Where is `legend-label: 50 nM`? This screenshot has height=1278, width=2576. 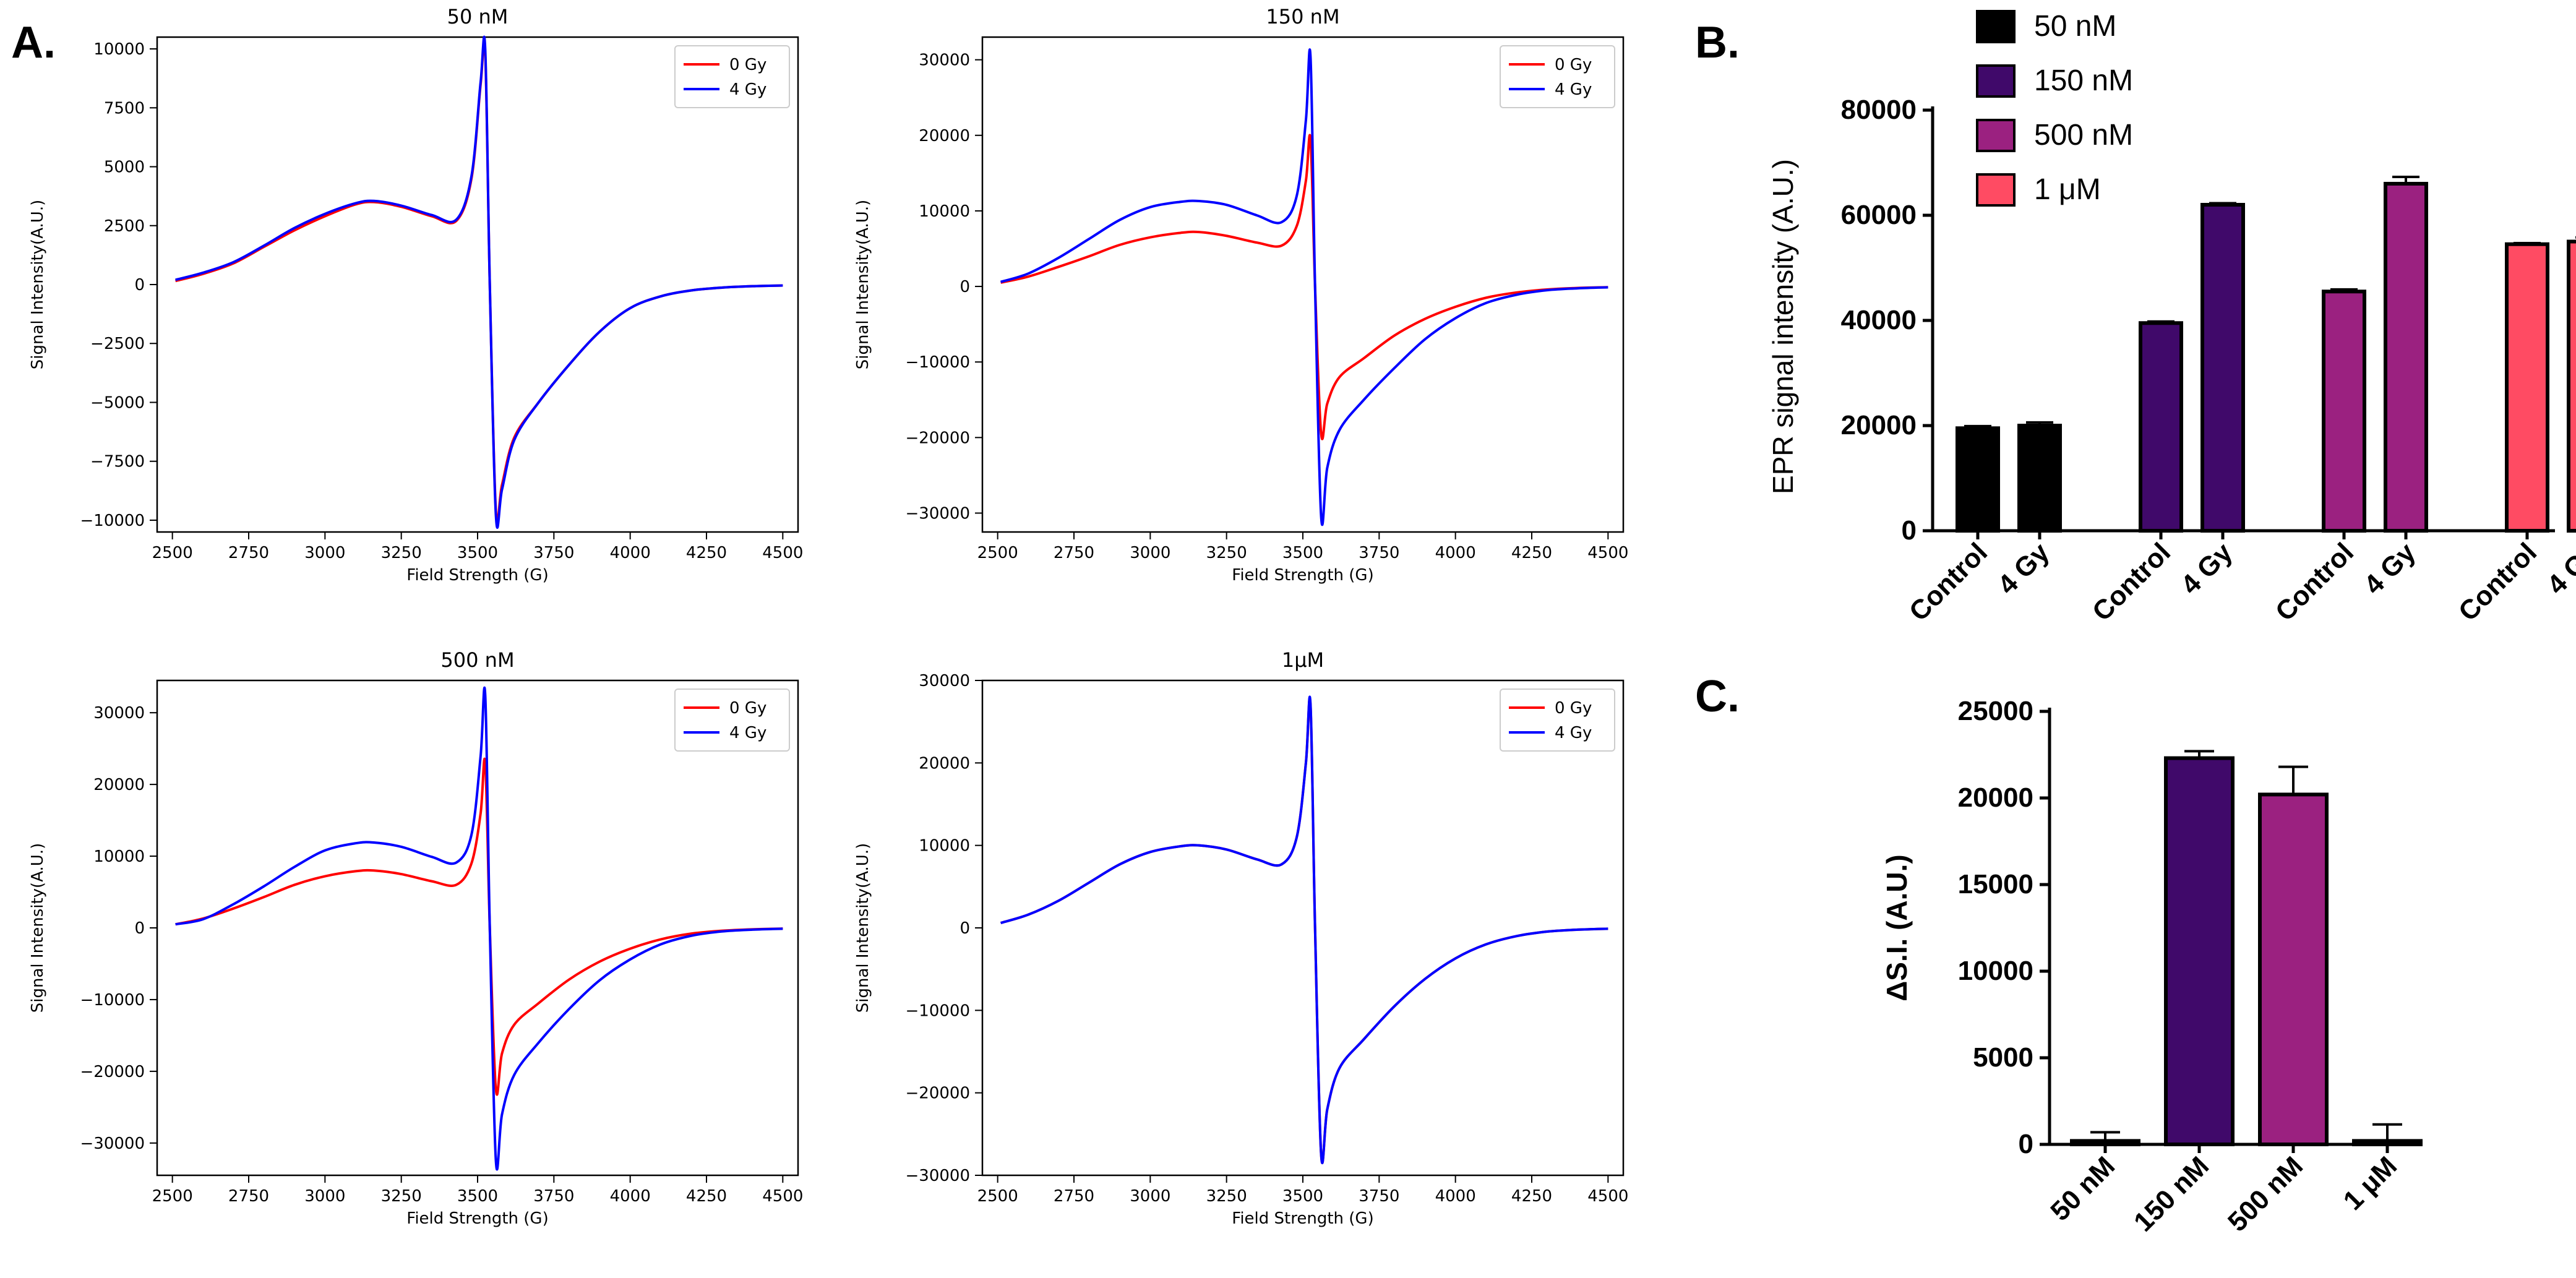
legend-label: 50 nM is located at coordinates (2075, 27).